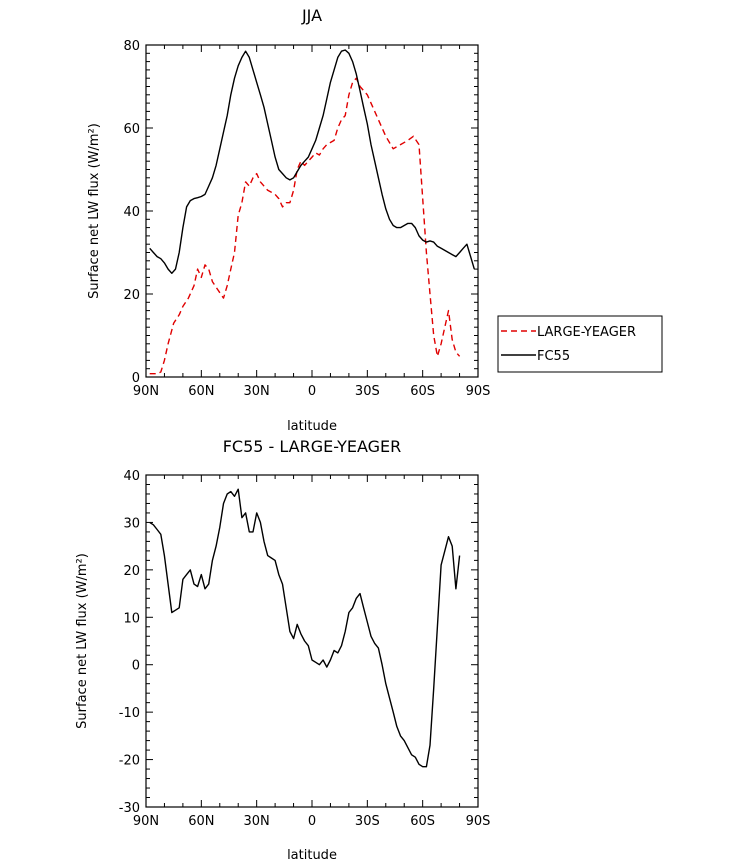 This screenshot has height=866, width=733. Describe the element at coordinates (586, 332) in the screenshot. I see `legend-label-large-yeager: LARGE-YEAGER` at that location.